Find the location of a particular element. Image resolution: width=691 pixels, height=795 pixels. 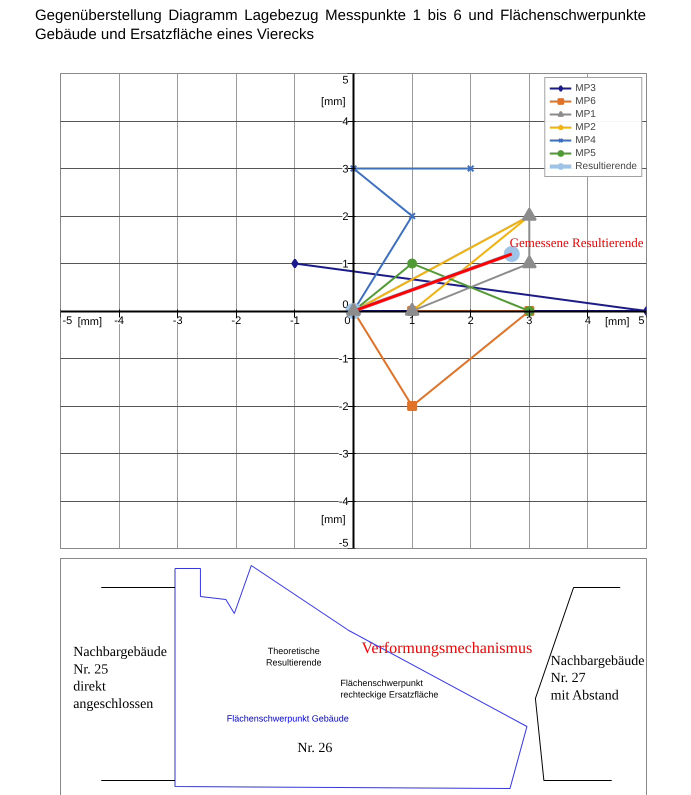

y-tick-label: 0 is located at coordinates (345, 305).